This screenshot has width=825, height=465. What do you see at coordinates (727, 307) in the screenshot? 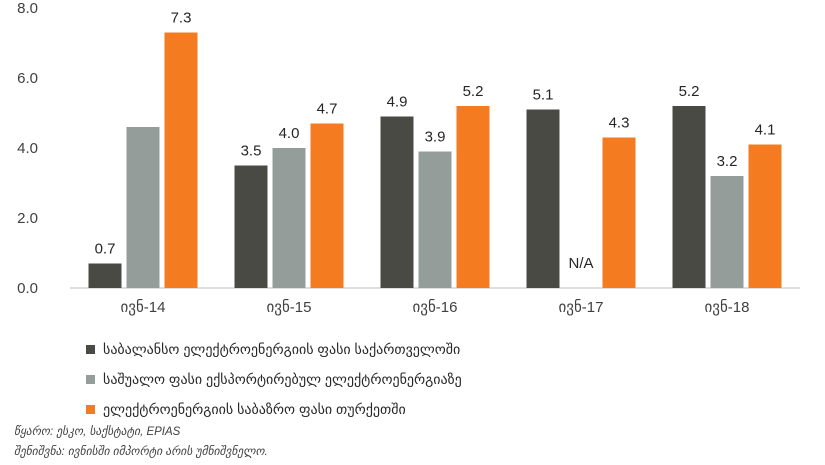
I see `x-tick-label-4: ივნ-18` at bounding box center [727, 307].